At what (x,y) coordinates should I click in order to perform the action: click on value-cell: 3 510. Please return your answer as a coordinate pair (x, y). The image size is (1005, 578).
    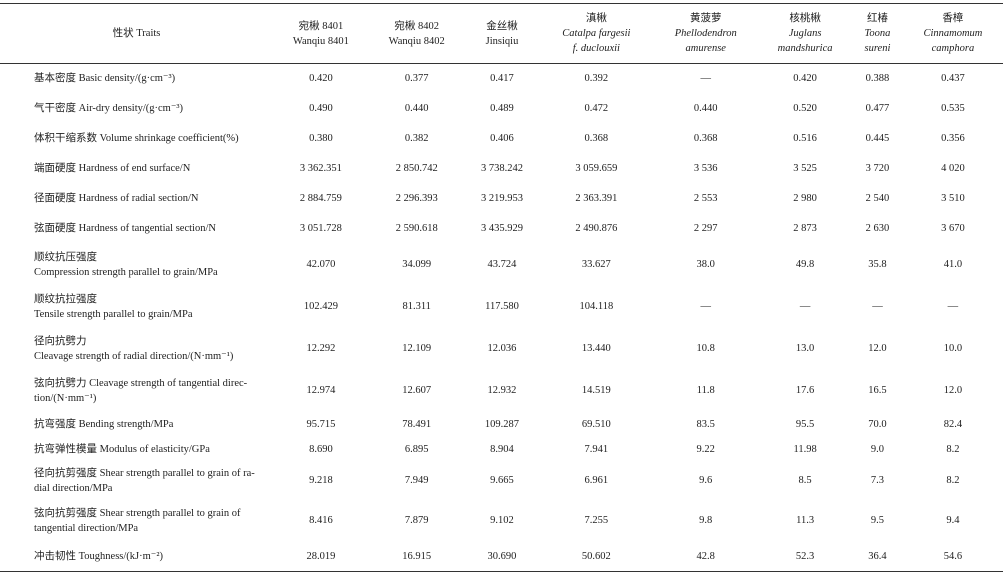
    Looking at the image, I should click on (953, 198).